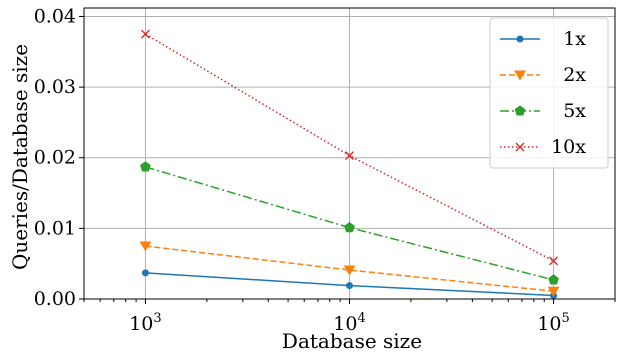 The height and width of the screenshot is (356, 621). I want to click on legend-label: 2x, so click(574, 75).